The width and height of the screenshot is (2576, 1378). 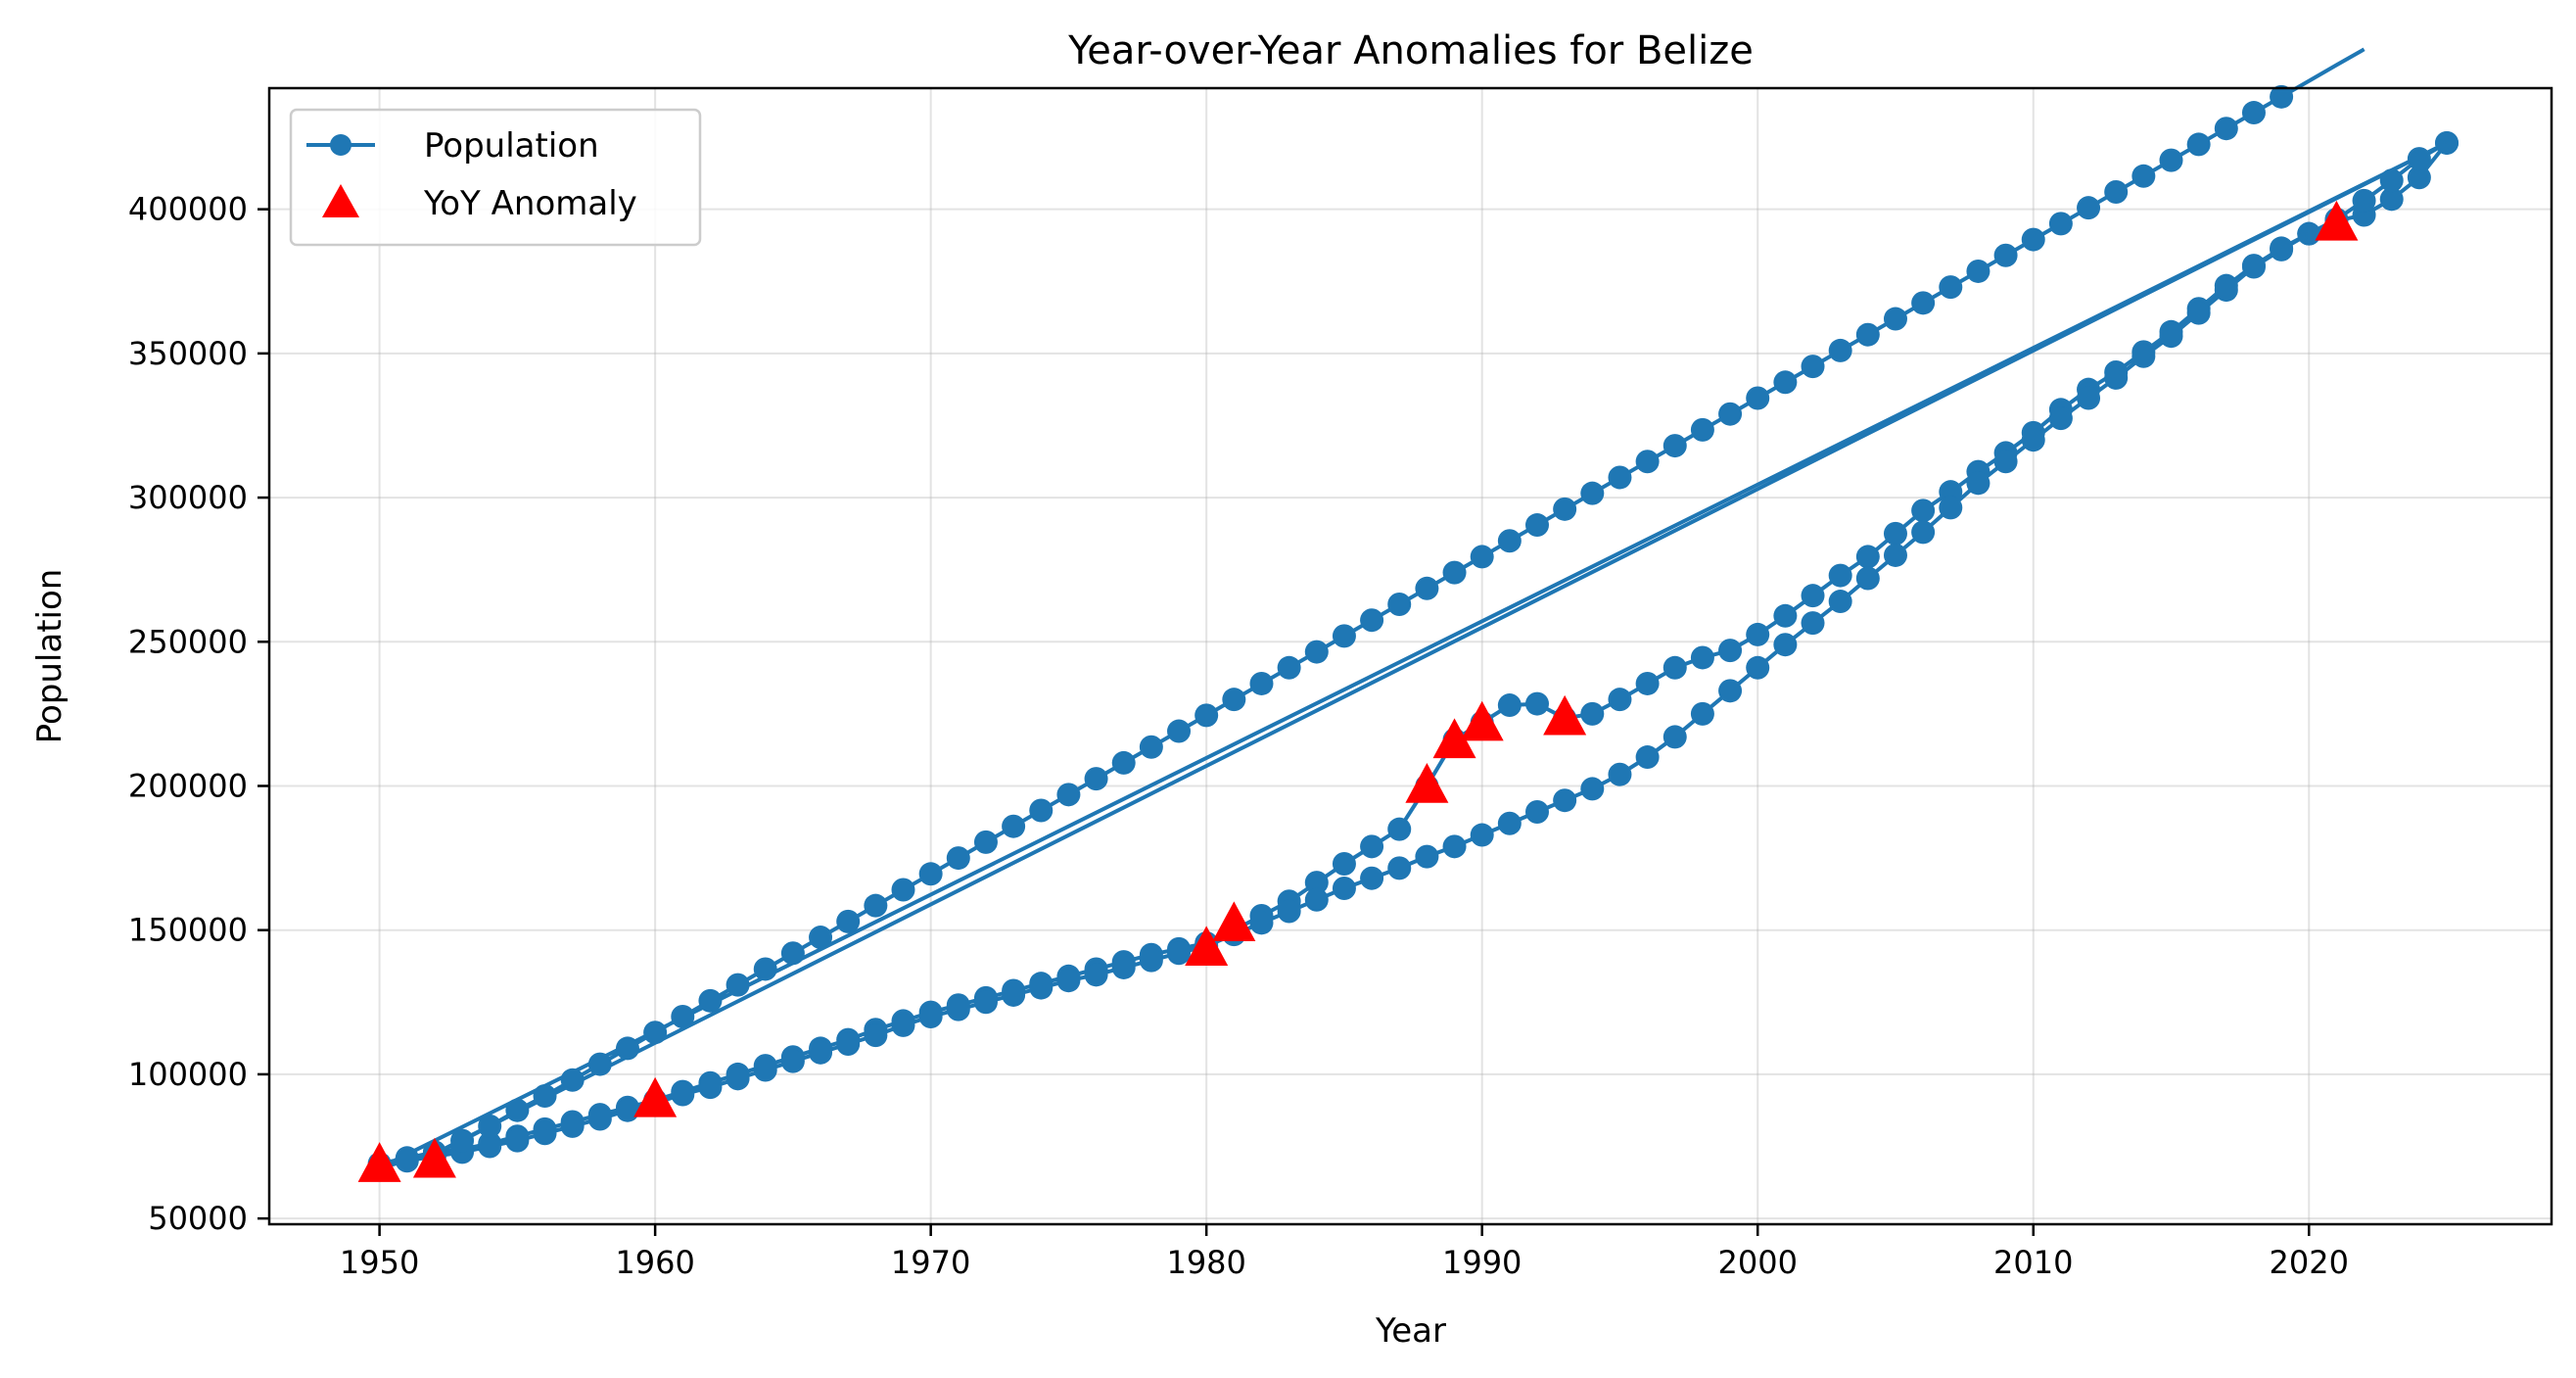 What do you see at coordinates (188, 930) in the screenshot?
I see `y-tick-label: 150000` at bounding box center [188, 930].